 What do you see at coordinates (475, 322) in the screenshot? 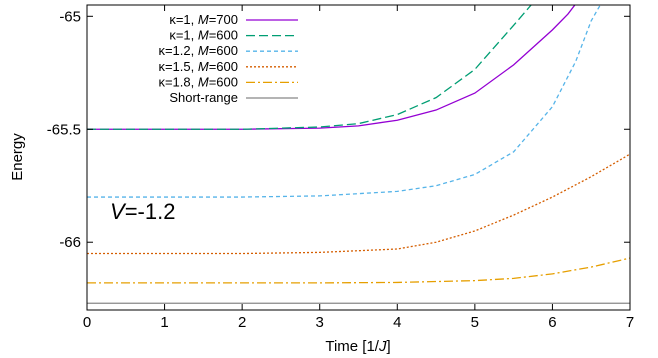
I see `x-tick-label: 5` at bounding box center [475, 322].